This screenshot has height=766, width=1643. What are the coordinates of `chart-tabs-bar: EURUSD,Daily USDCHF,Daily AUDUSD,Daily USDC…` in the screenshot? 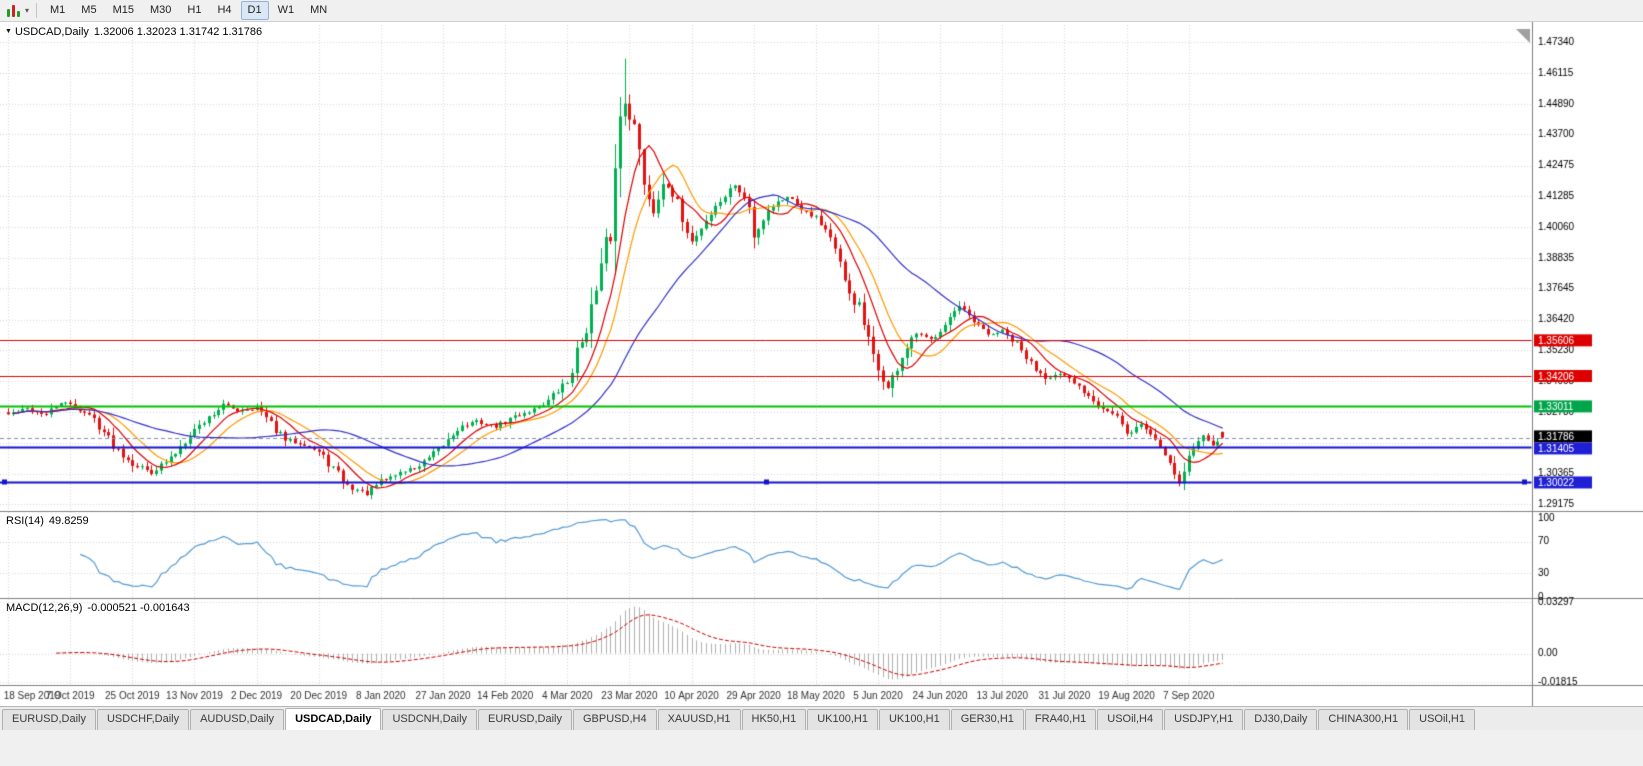 It's located at (821, 718).